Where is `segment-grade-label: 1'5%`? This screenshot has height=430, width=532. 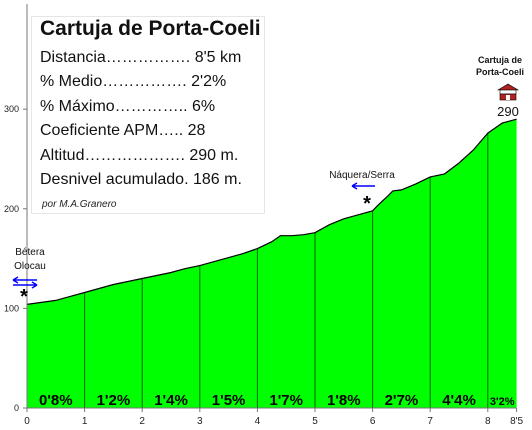
segment-grade-label: 1'5% is located at coordinates (229, 400).